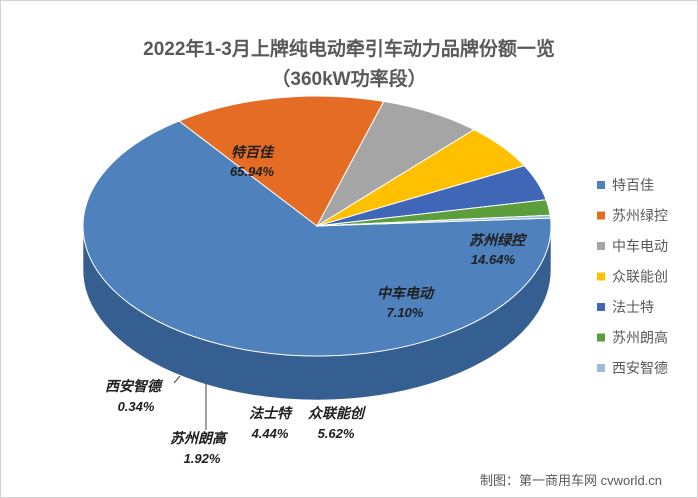 The image size is (698, 498). I want to click on slice-value-label-2: 14.64%, so click(493, 259).